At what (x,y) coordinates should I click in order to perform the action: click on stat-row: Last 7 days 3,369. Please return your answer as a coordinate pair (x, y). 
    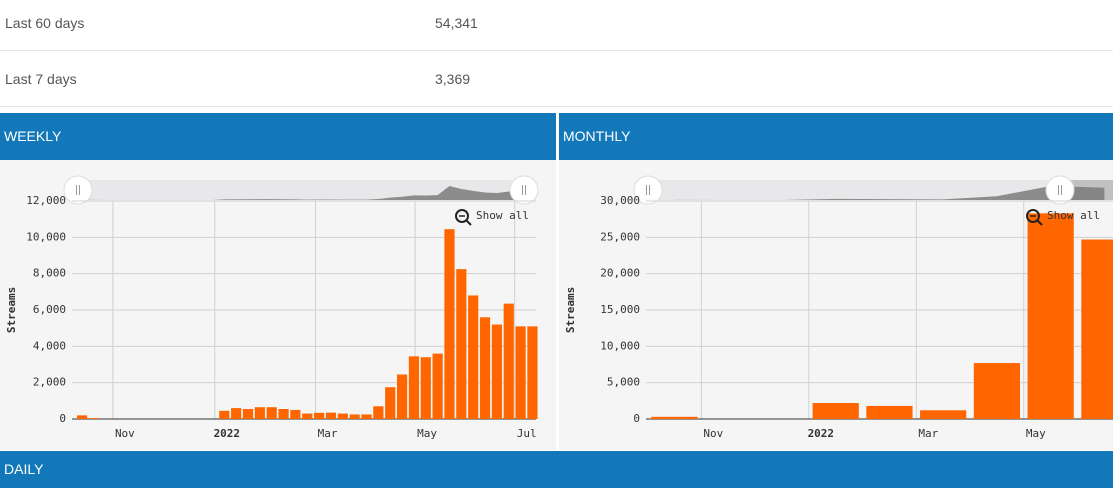
    Looking at the image, I should click on (556, 81).